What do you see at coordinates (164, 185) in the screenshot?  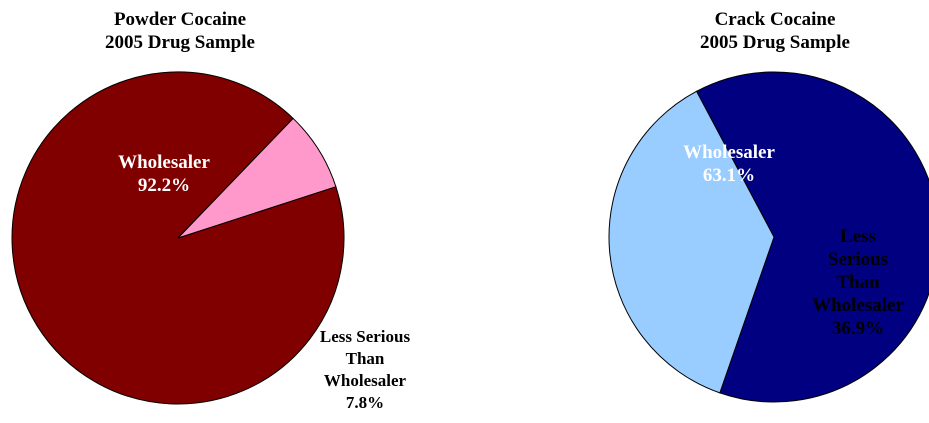 I see `slice-value-label: 92.2%` at bounding box center [164, 185].